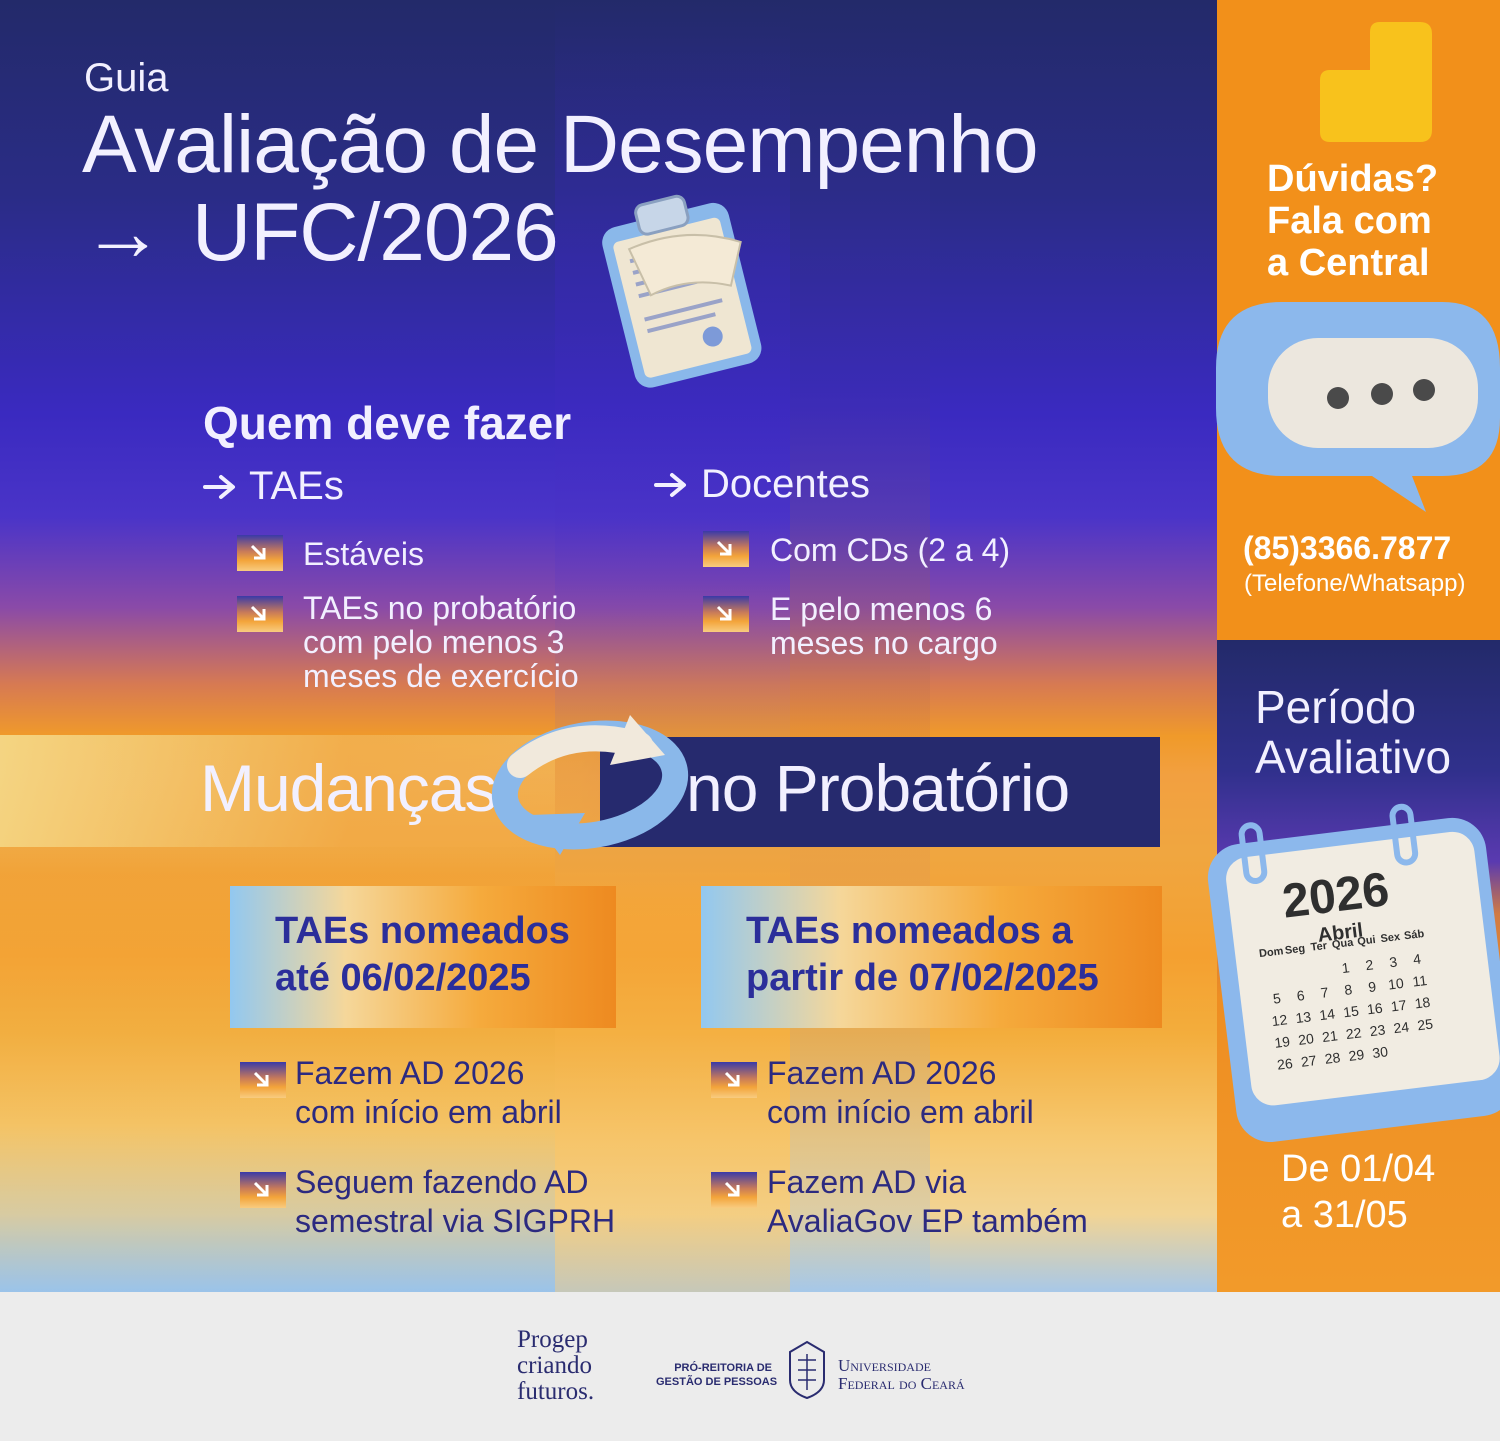  Describe the element at coordinates (126, 78) in the screenshot. I see `guide-kicker: Guia` at that location.